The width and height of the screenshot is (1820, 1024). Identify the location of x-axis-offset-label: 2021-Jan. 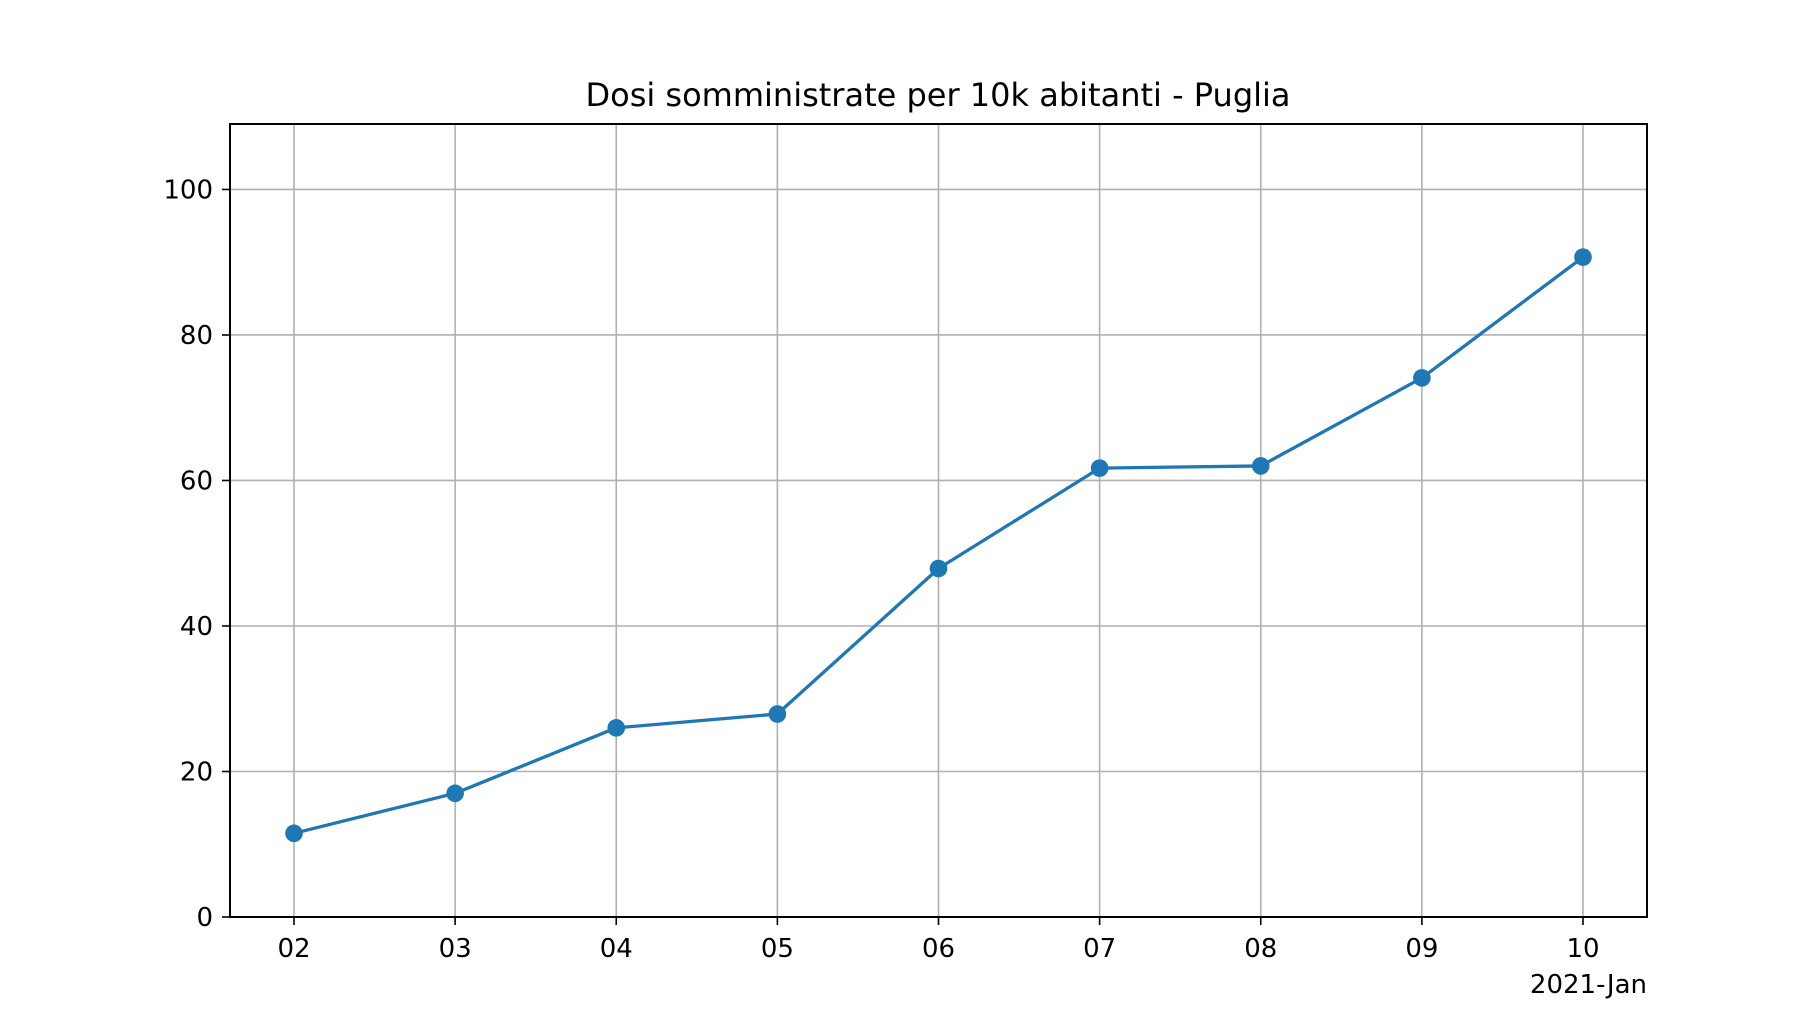
(1588, 985).